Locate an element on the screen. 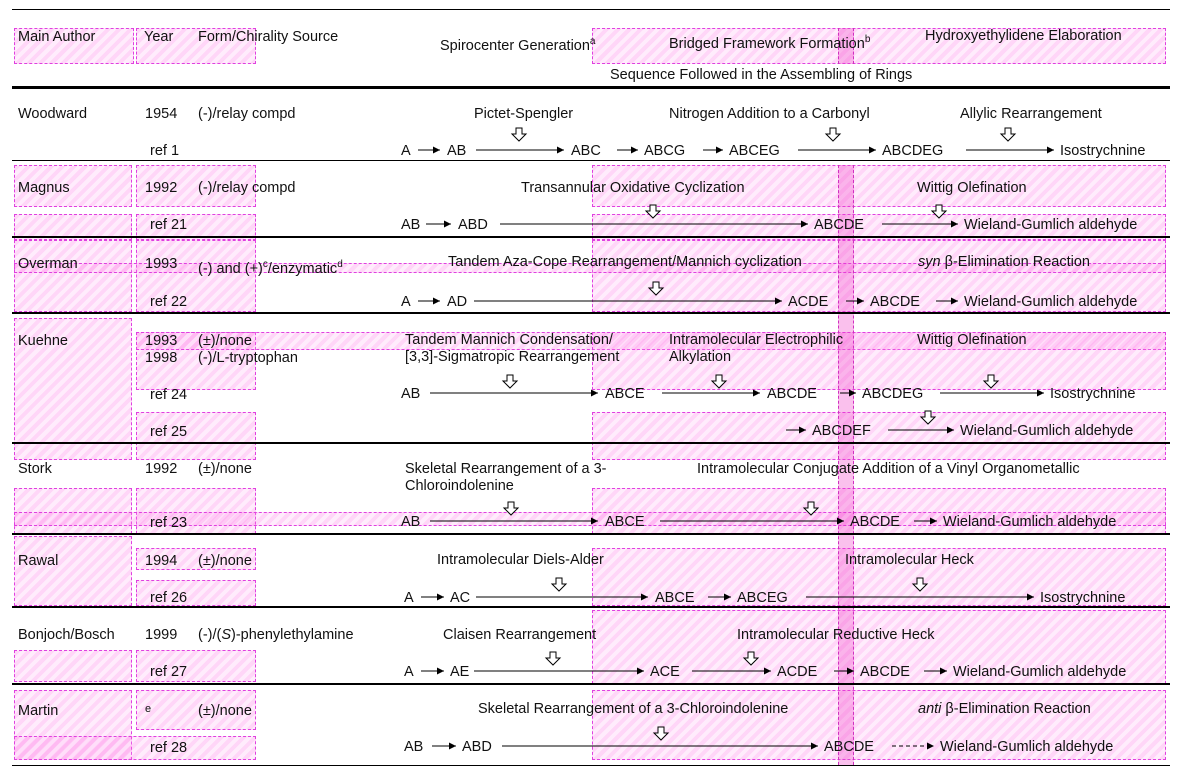 The height and width of the screenshot is (775, 1182). seq-stork-0: AB is located at coordinates (411, 522).